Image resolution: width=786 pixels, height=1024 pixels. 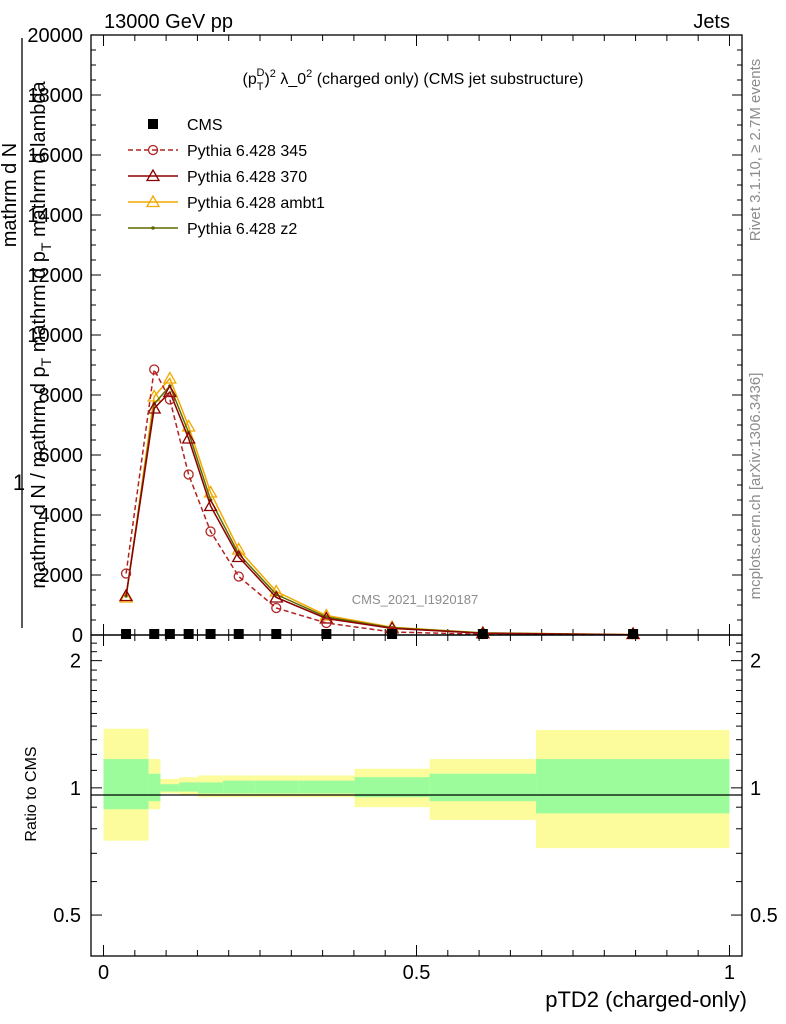 I want to click on ratio-bands, so click(x=416, y=788).